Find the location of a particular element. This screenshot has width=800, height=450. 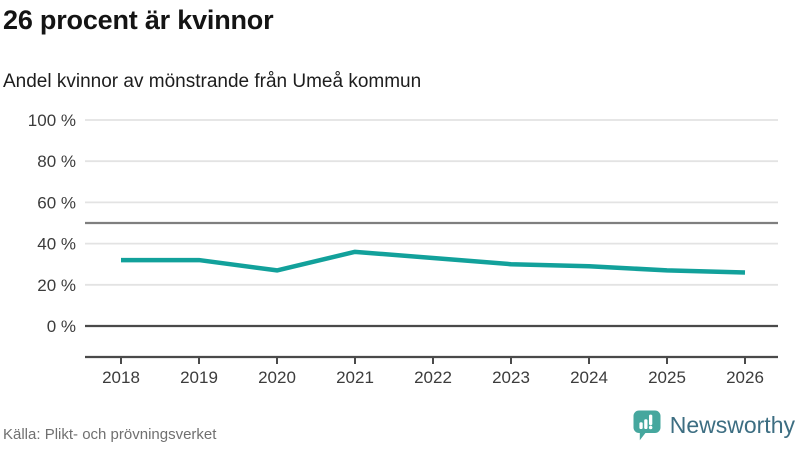

x-tick-label: 2022 is located at coordinates (433, 377).